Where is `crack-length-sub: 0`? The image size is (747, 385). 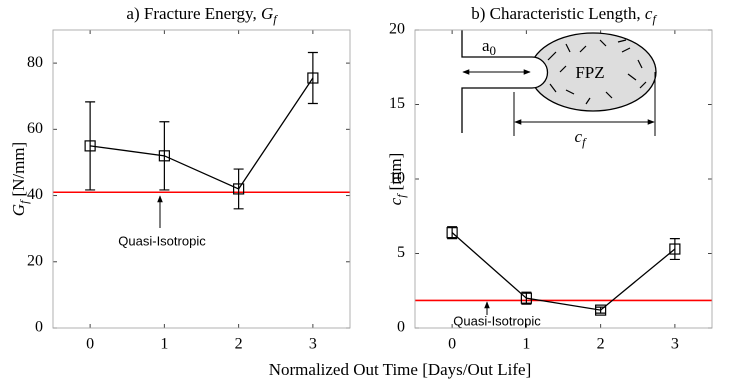
crack-length-sub: 0 is located at coordinates (493, 50).